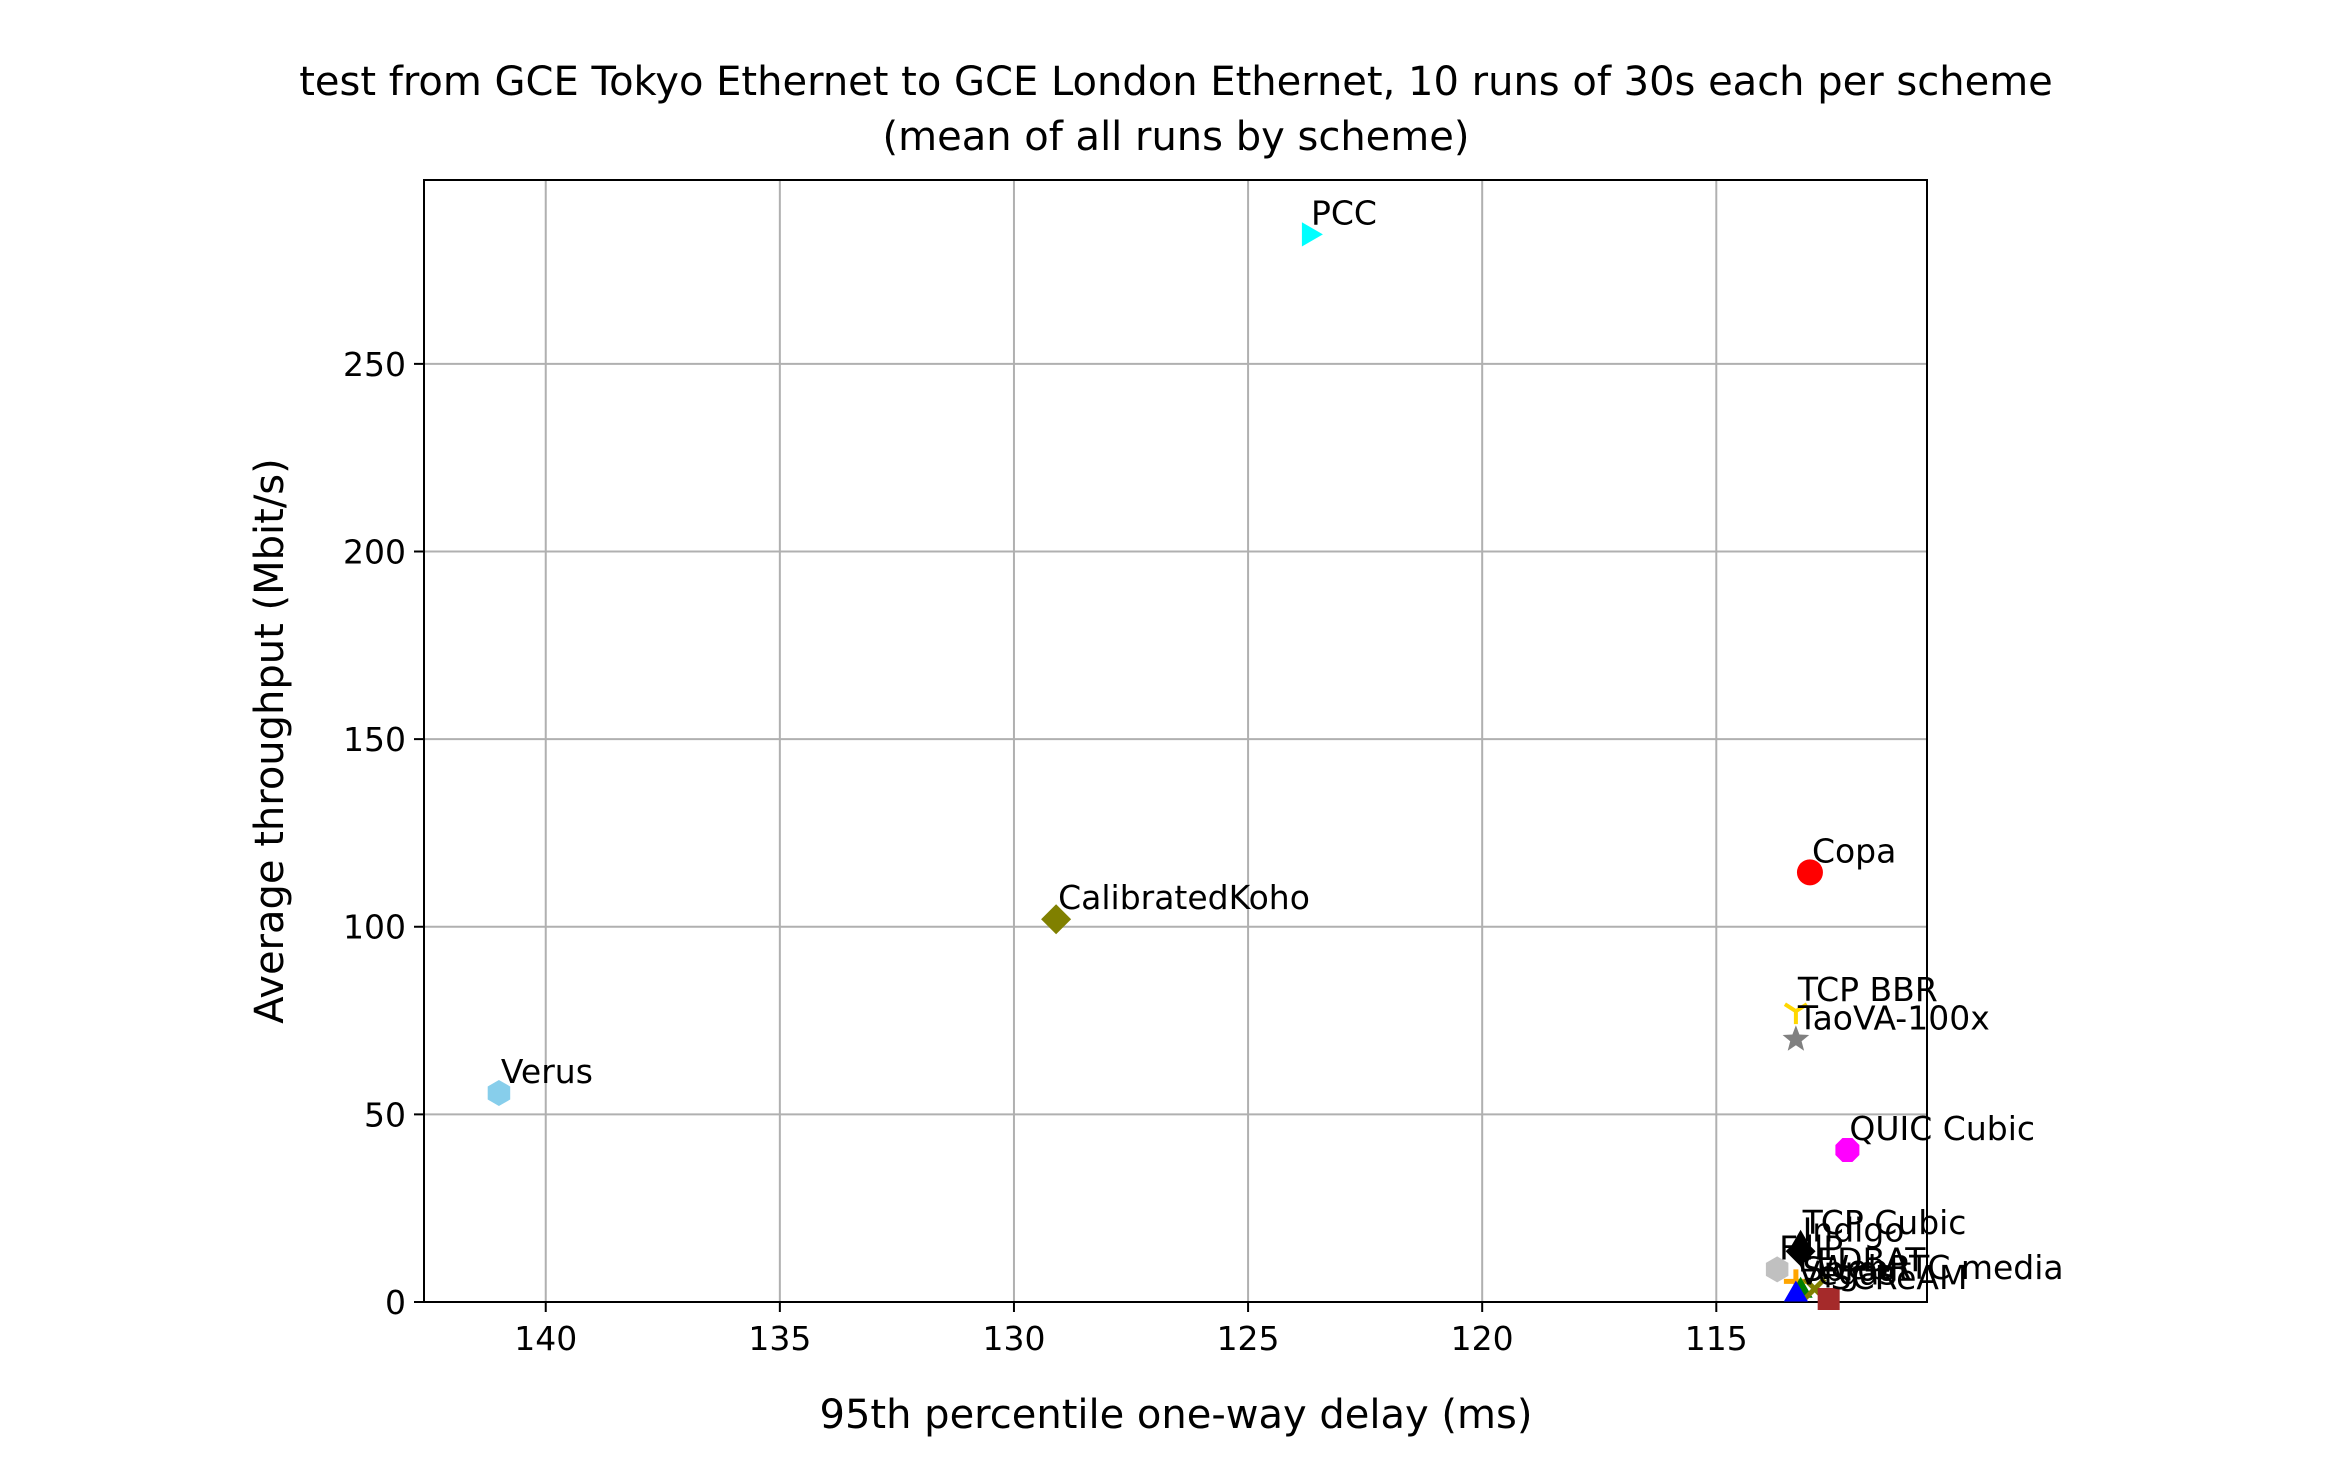 This screenshot has width=2326, height=1483. Describe the element at coordinates (270, 741) in the screenshot. I see `y-axis-label: Average throughput (Mbit/s)` at that location.